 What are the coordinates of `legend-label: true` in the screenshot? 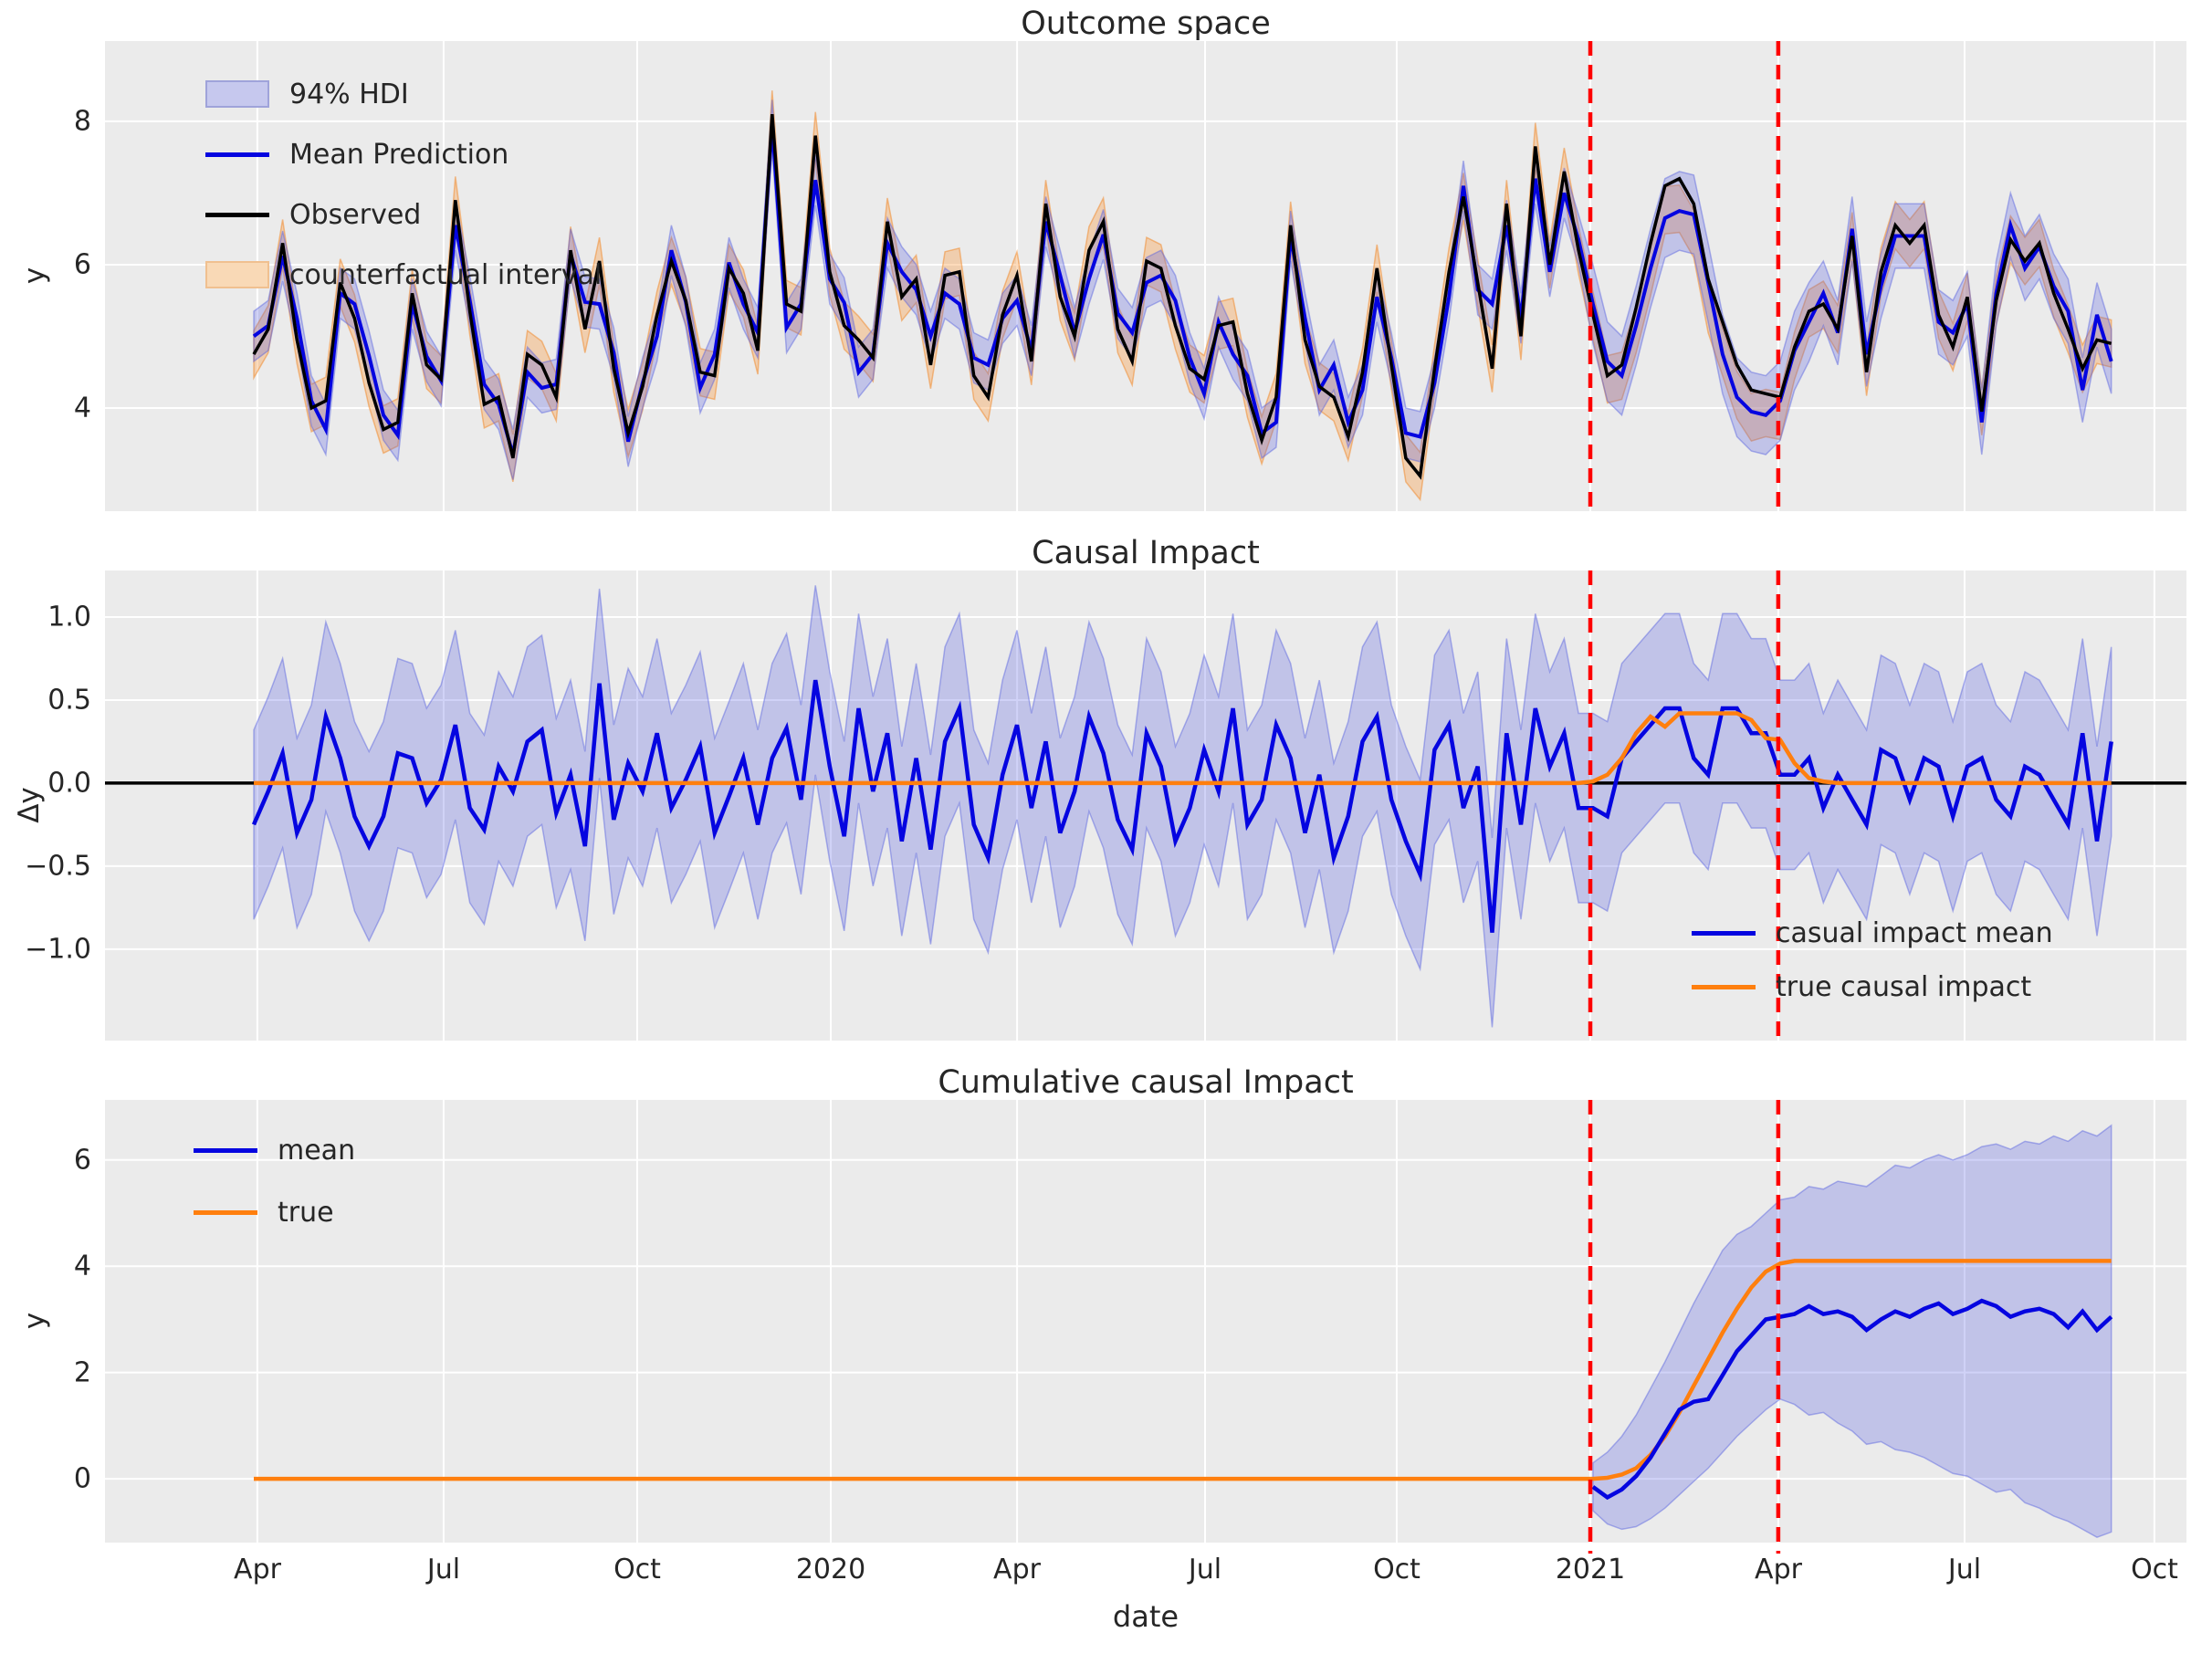 It's located at (306, 1212).